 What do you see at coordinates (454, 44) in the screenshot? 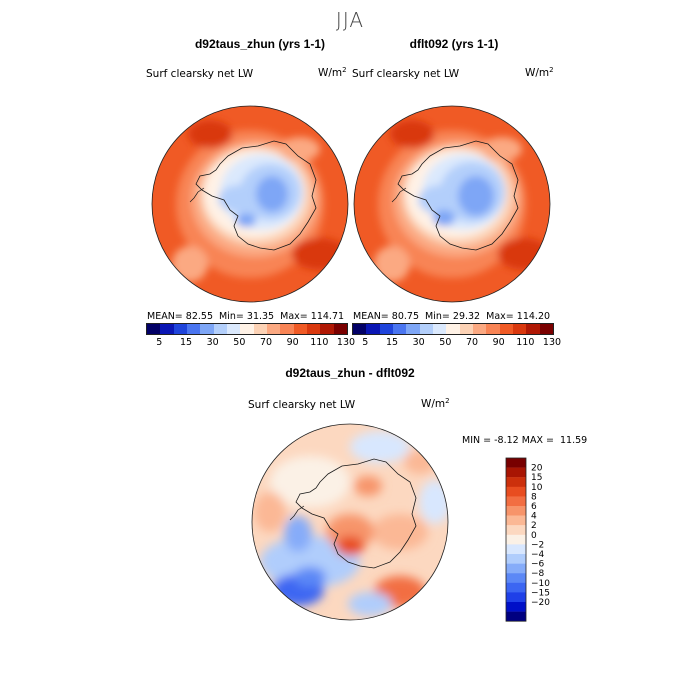
I see `panel2-title: dflt092 (yrs 1-1)` at bounding box center [454, 44].